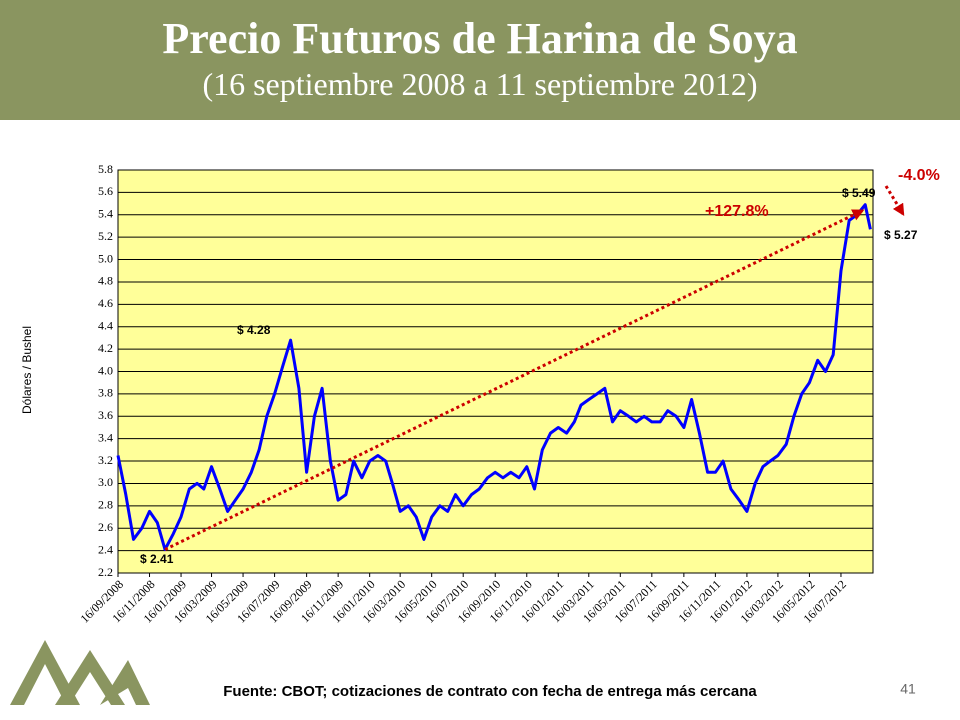 The width and height of the screenshot is (960, 720). Describe the element at coordinates (254, 330) in the screenshot. I see `annotation: $ 4.28` at that location.